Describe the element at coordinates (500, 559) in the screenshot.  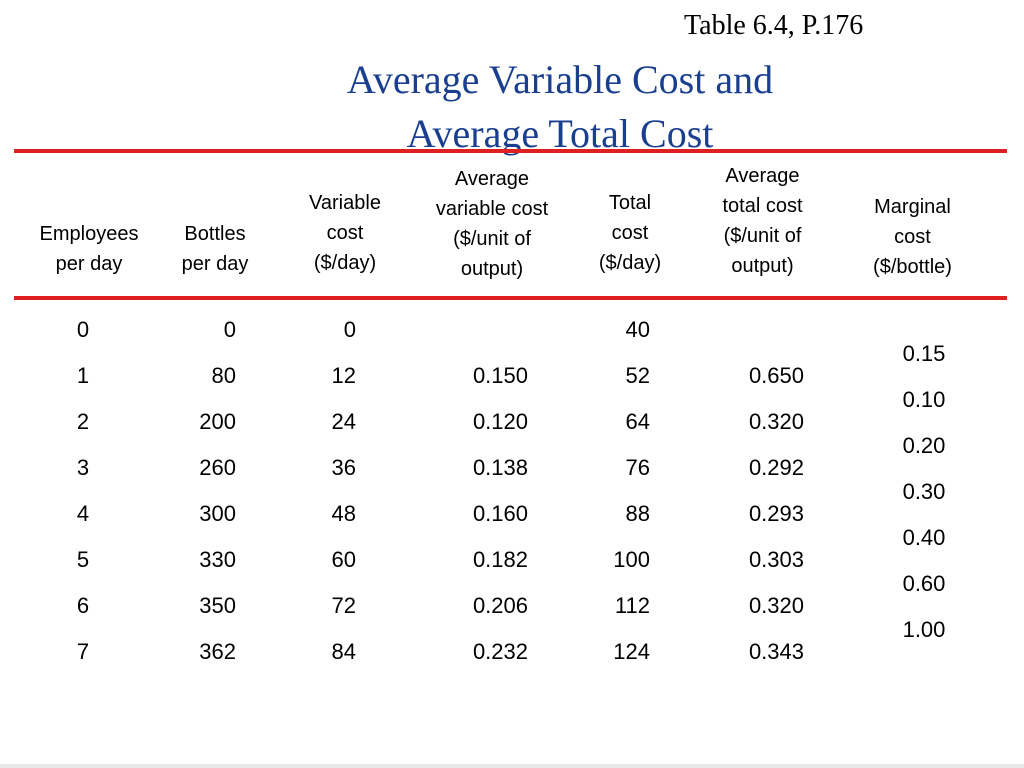
I see `cell-avg-variable-cost: 0.182` at that location.